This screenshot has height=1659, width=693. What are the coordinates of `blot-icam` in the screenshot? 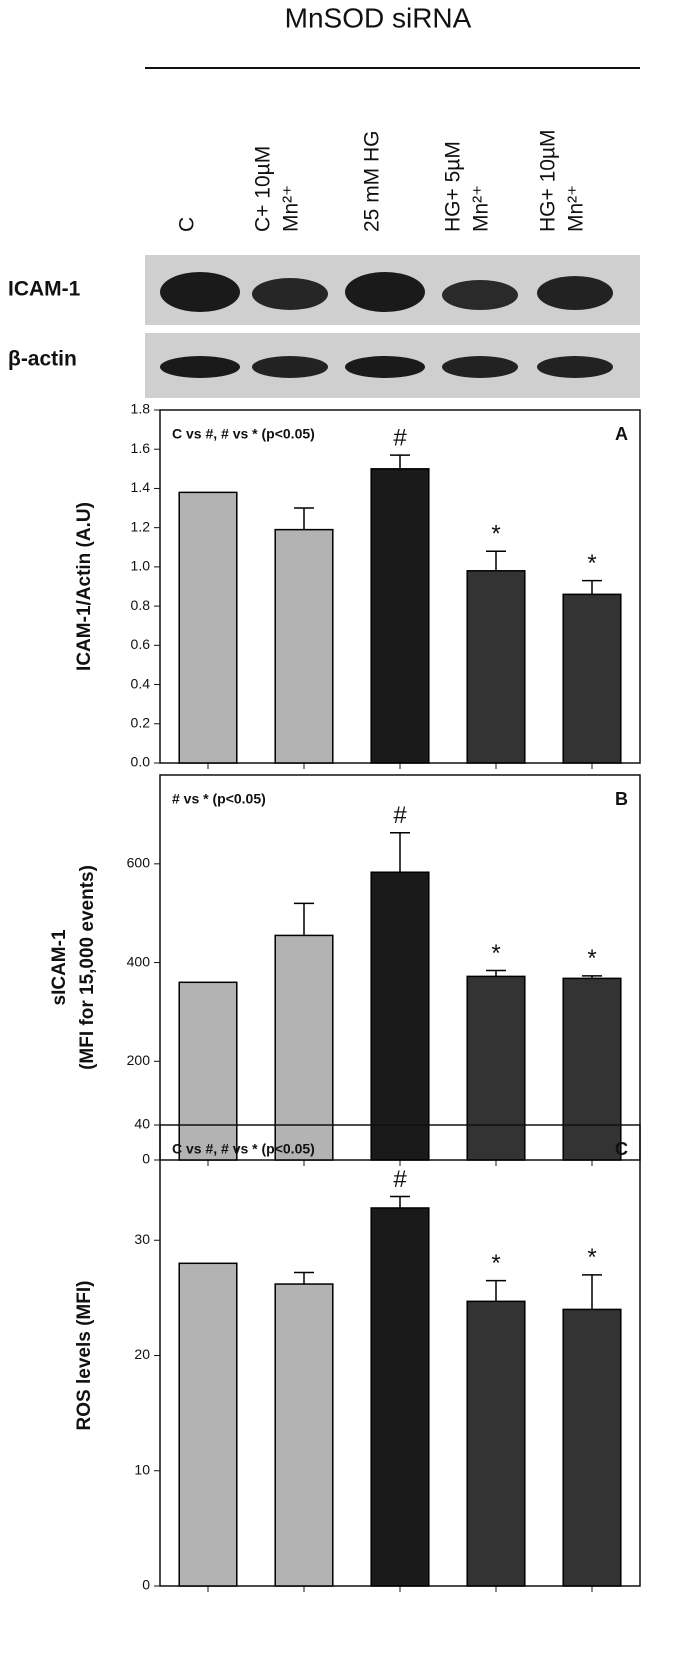 It's located at (392, 290).